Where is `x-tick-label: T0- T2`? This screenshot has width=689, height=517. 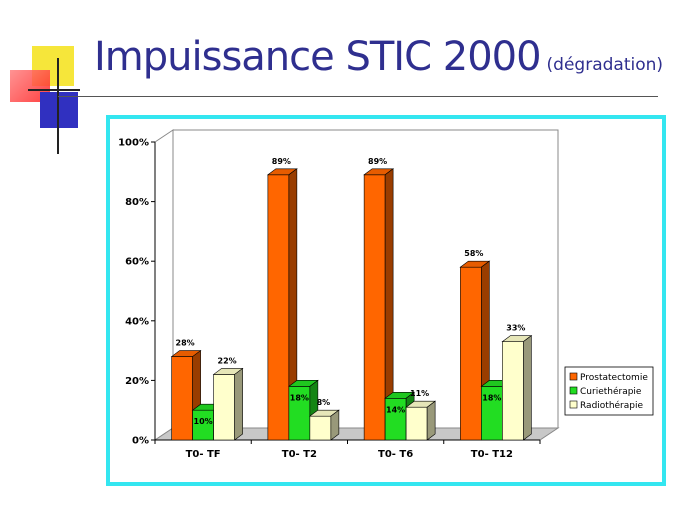 x-tick-label: T0- T2 is located at coordinates (299, 454).